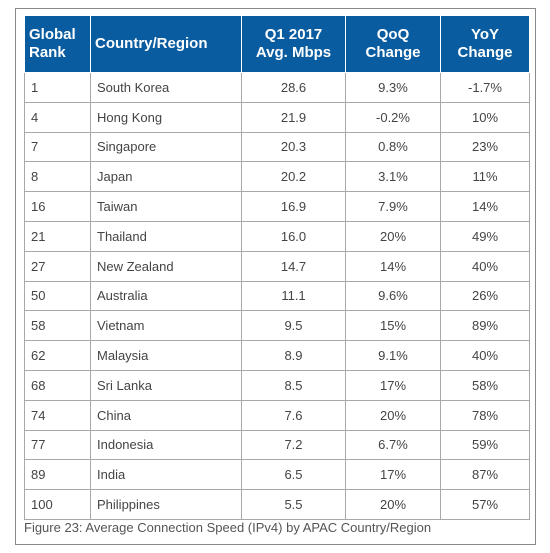 The width and height of the screenshot is (550, 553). What do you see at coordinates (57, 445) in the screenshot?
I see `cell-global-rank: 77` at bounding box center [57, 445].